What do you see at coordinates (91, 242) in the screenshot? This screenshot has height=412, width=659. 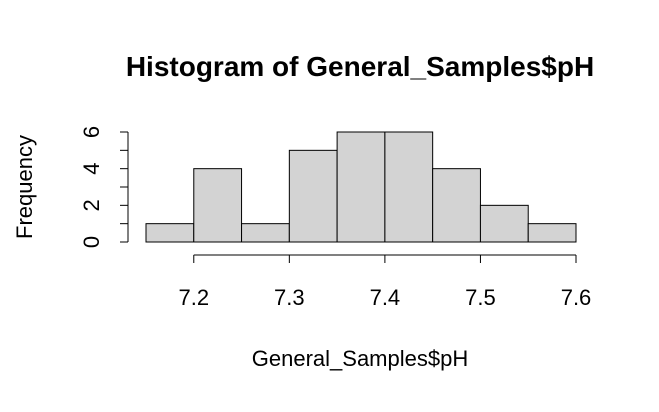 I see `y-tick-label: 0` at bounding box center [91, 242].